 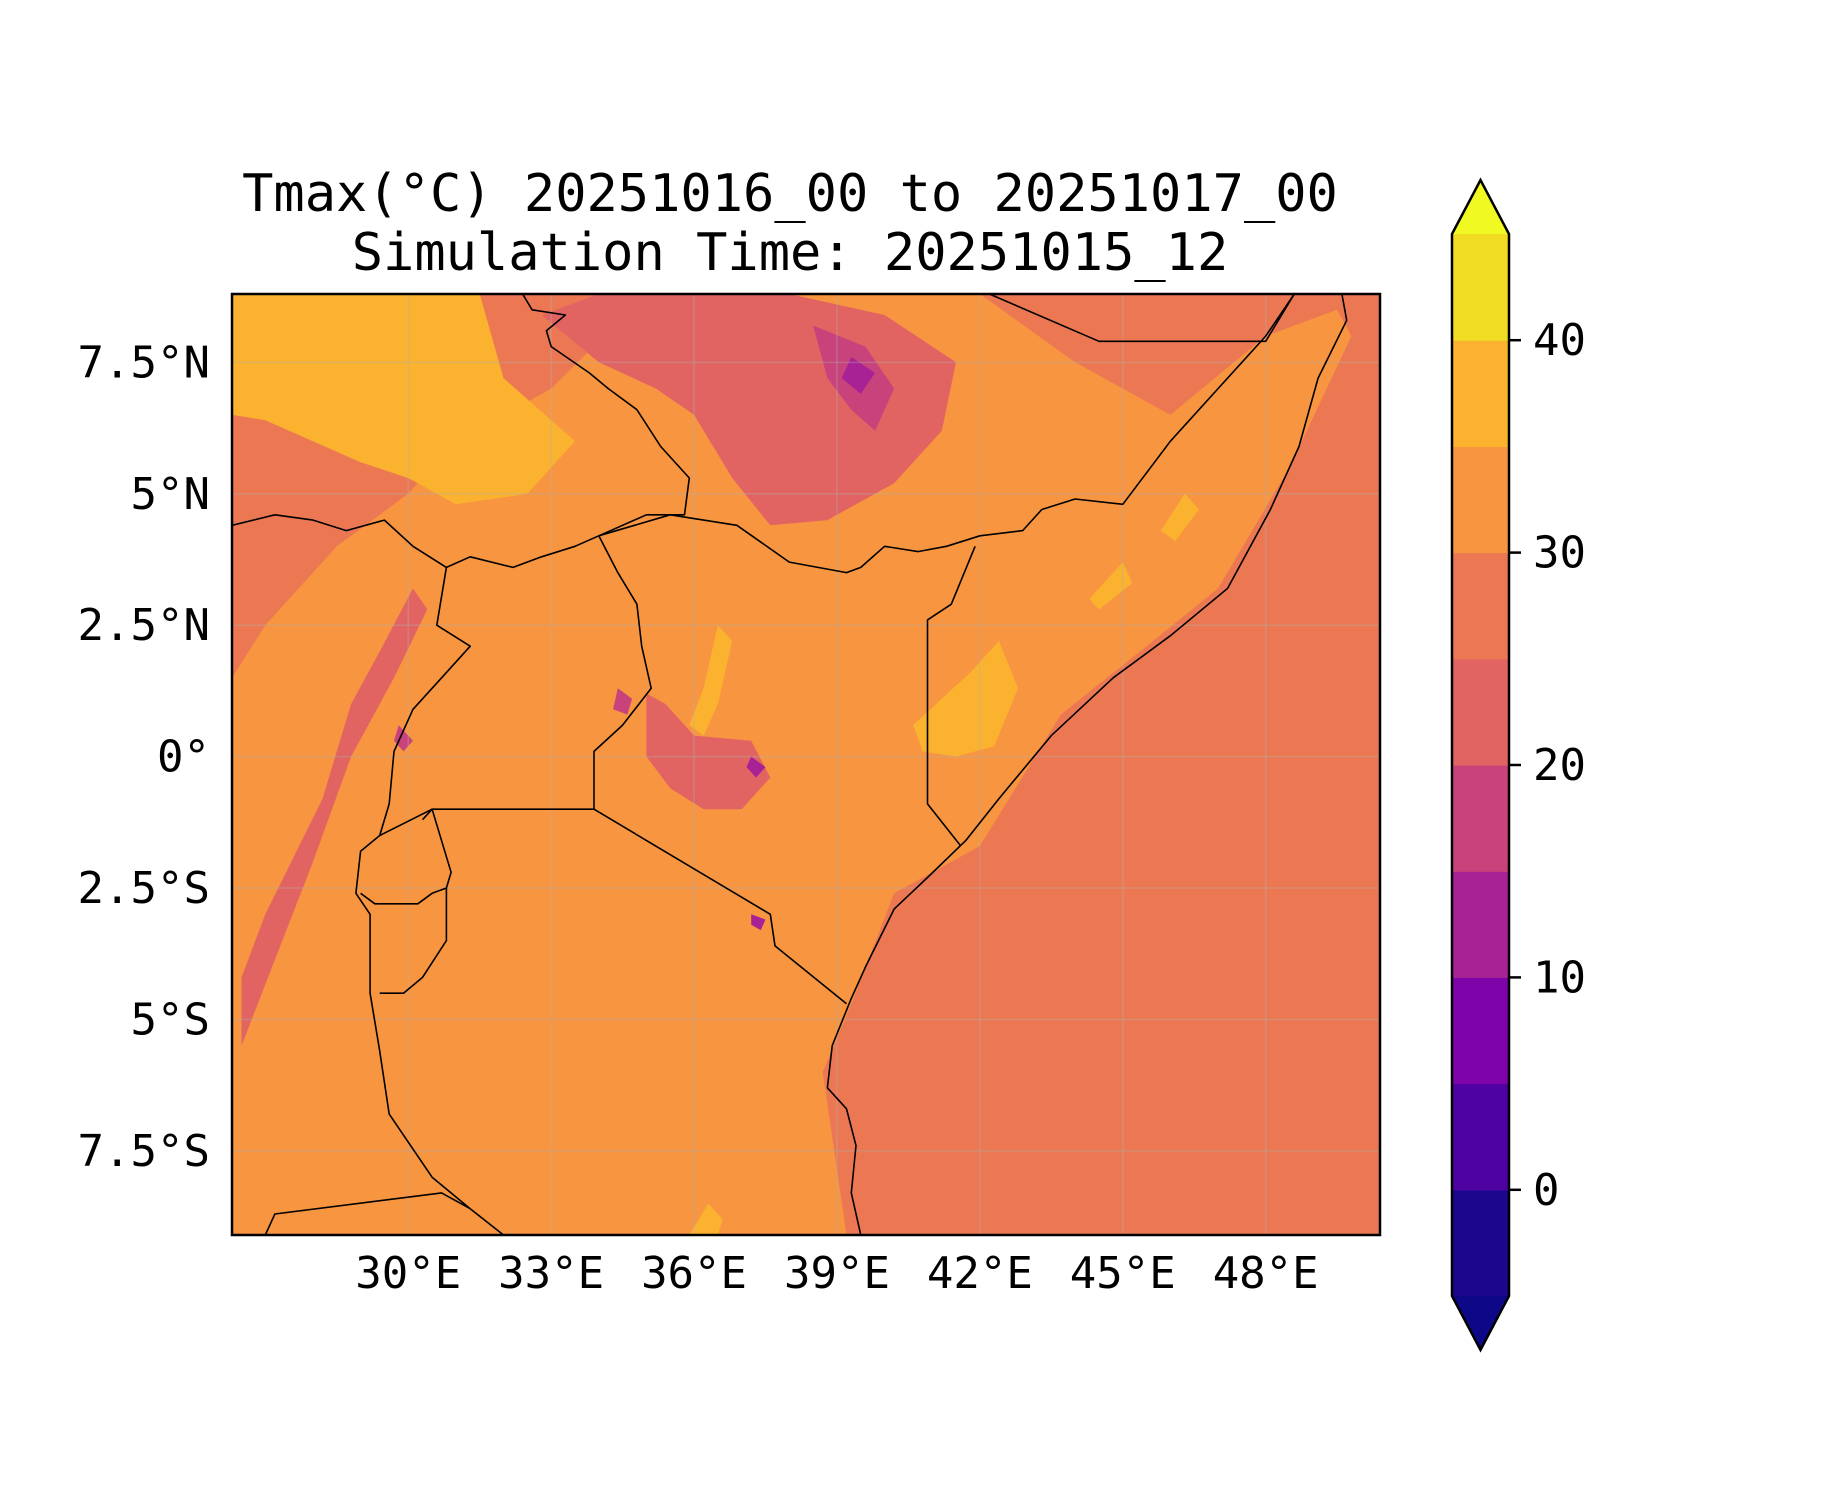 I want to click on field-region-rwenzori, so click(x=403, y=738).